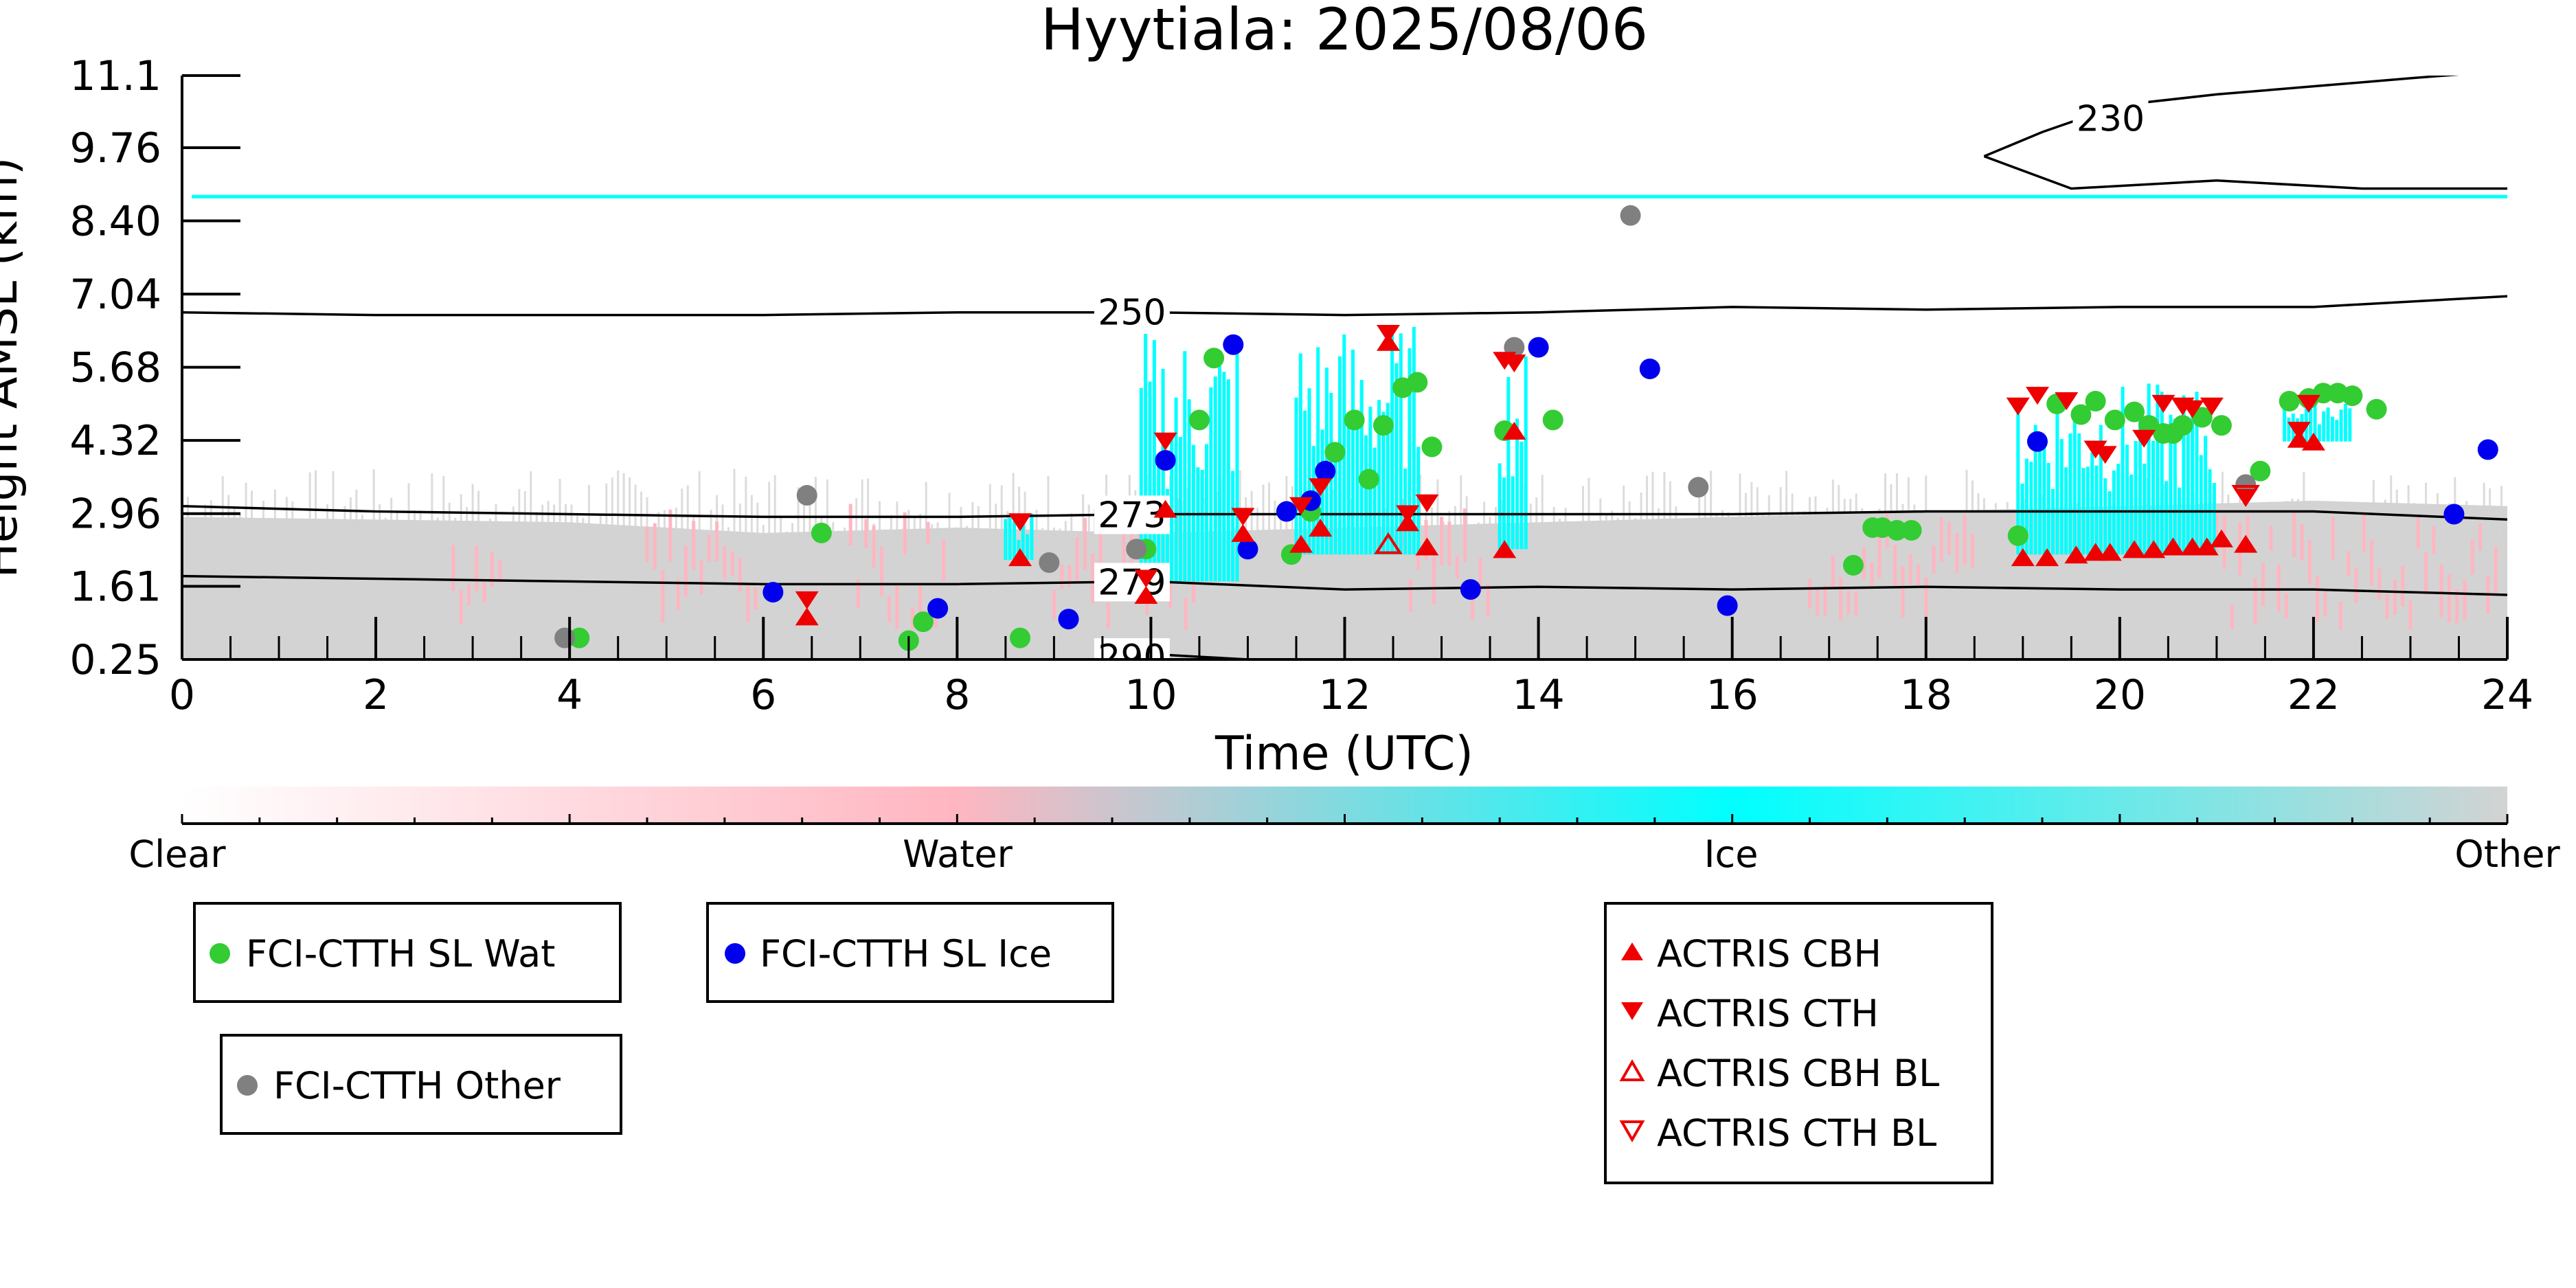  Describe the element at coordinates (247, 1085) in the screenshot. I see `legend-marker-fci-other` at that location.